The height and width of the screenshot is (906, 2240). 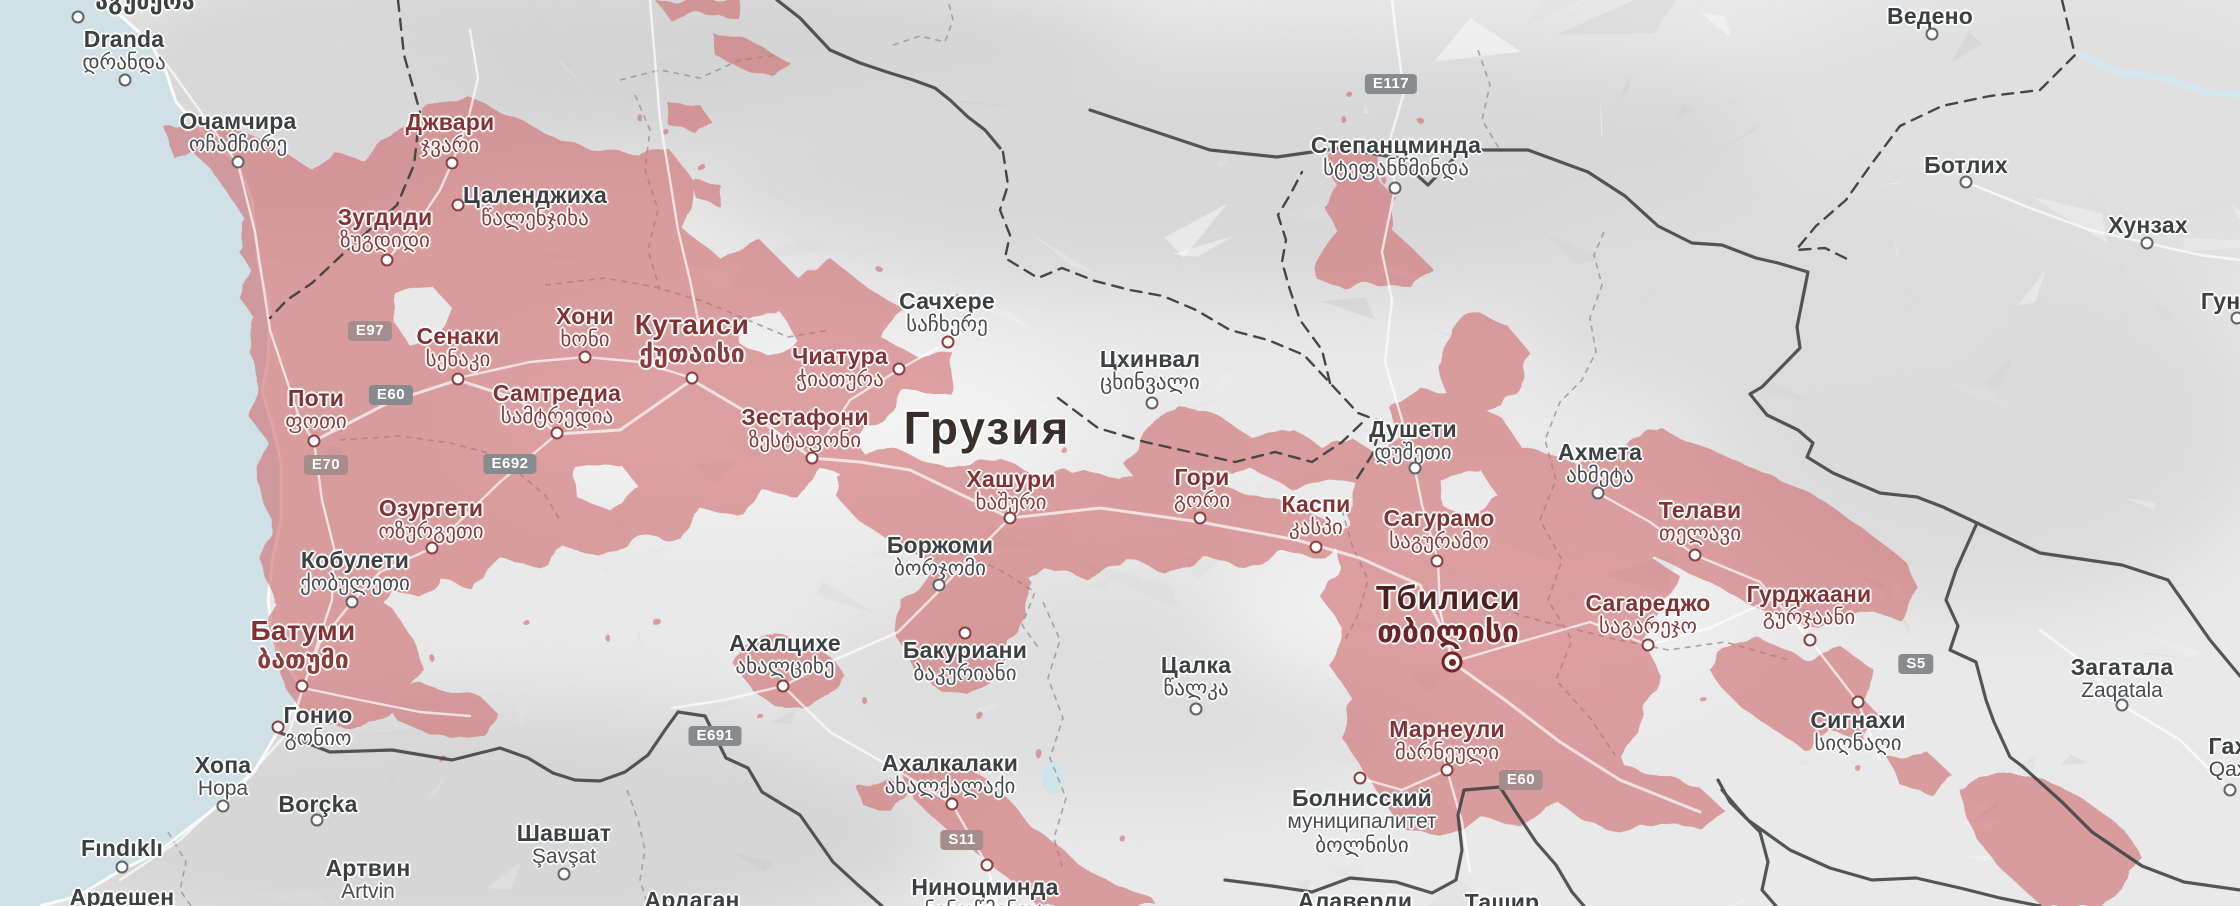 What do you see at coordinates (1202, 477) in the screenshot?
I see `city-name: Гори` at bounding box center [1202, 477].